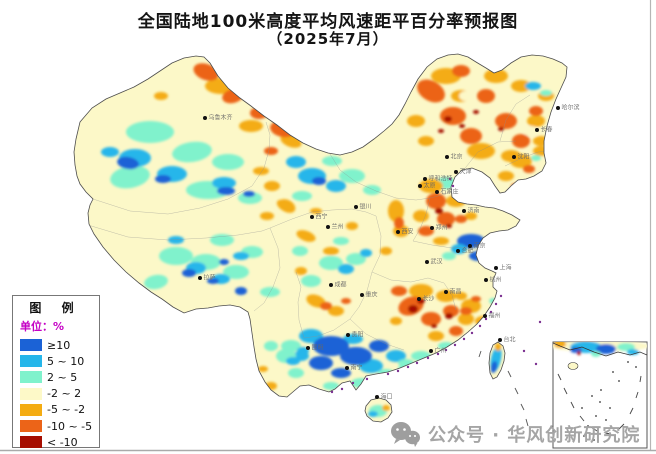  I want to click on legend-label: -10 ~ -5, so click(70, 426).